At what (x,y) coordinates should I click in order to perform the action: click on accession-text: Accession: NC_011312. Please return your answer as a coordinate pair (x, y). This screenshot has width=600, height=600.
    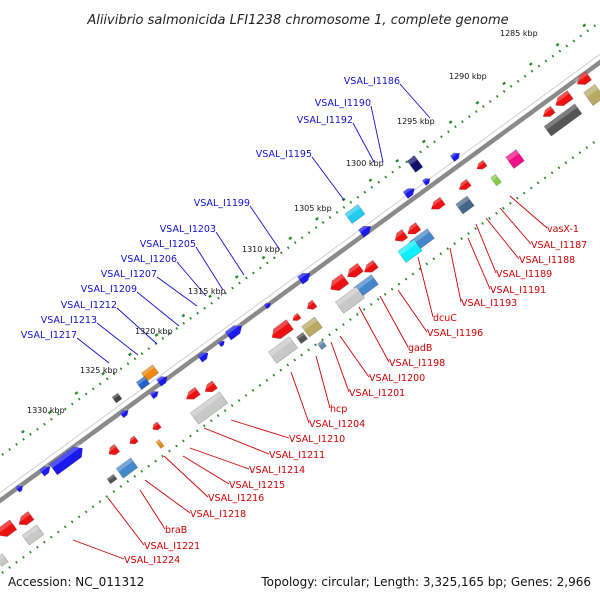
    Looking at the image, I should click on (76, 582).